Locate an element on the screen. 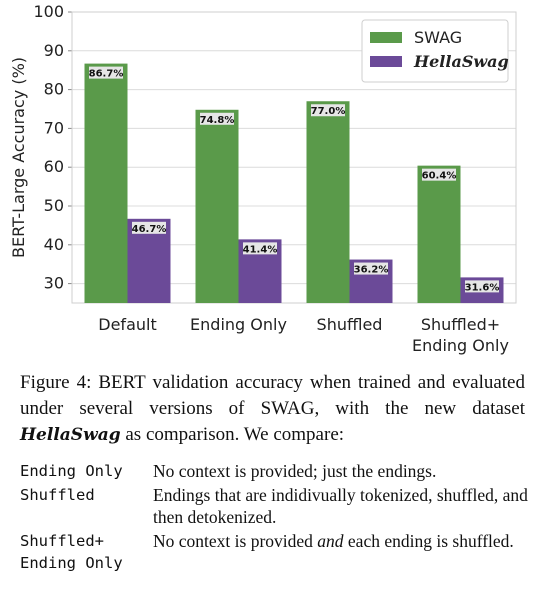  data-label: 36.2% is located at coordinates (371, 270).